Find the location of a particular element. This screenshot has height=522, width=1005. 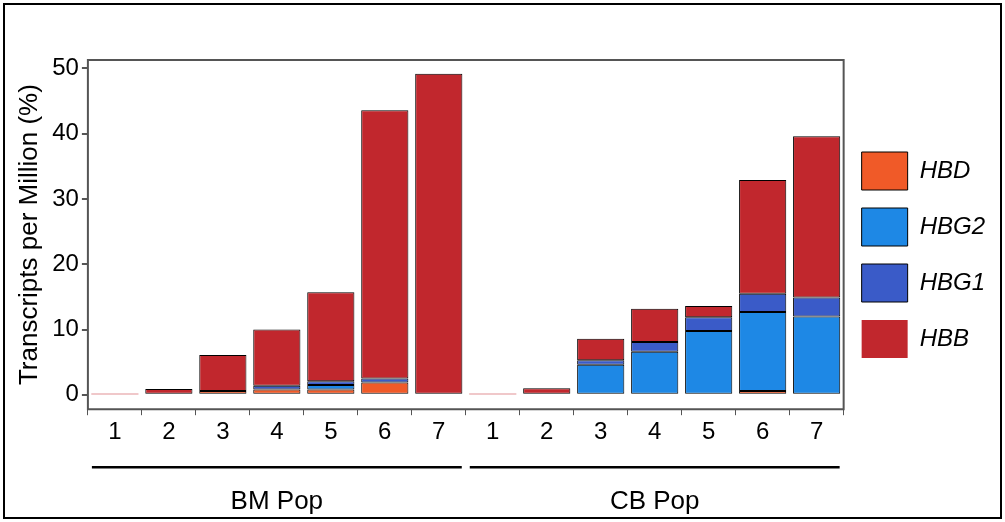

legend-label: HBG2 is located at coordinates (952, 225).